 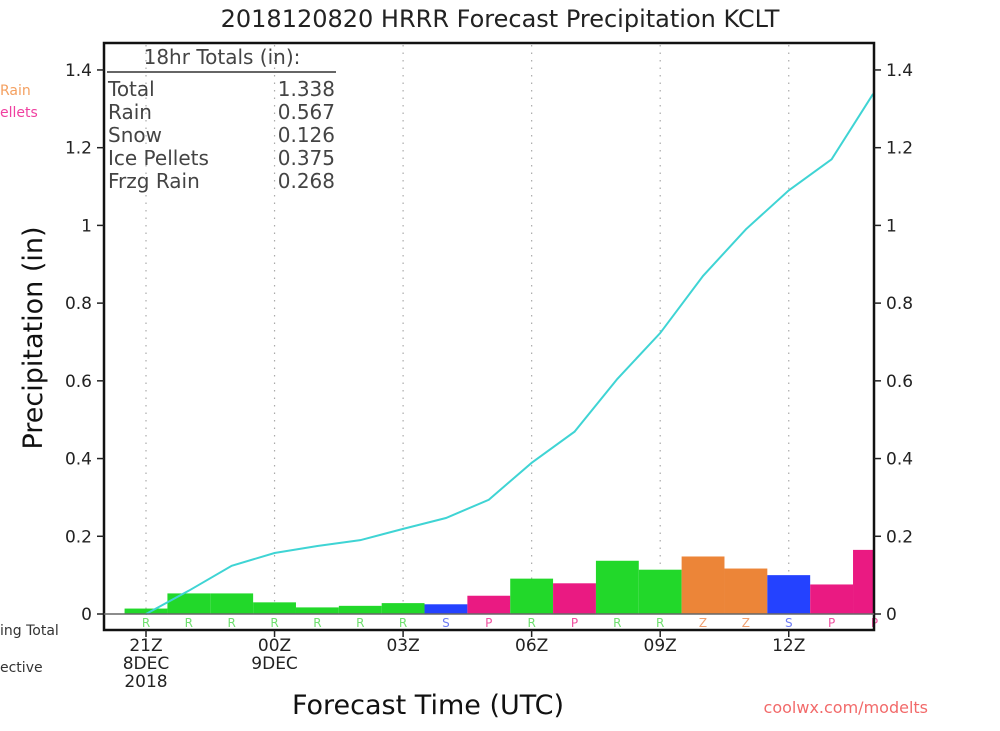 I want to click on x-axis-label: Forecast Time (UTC), so click(x=428, y=705).